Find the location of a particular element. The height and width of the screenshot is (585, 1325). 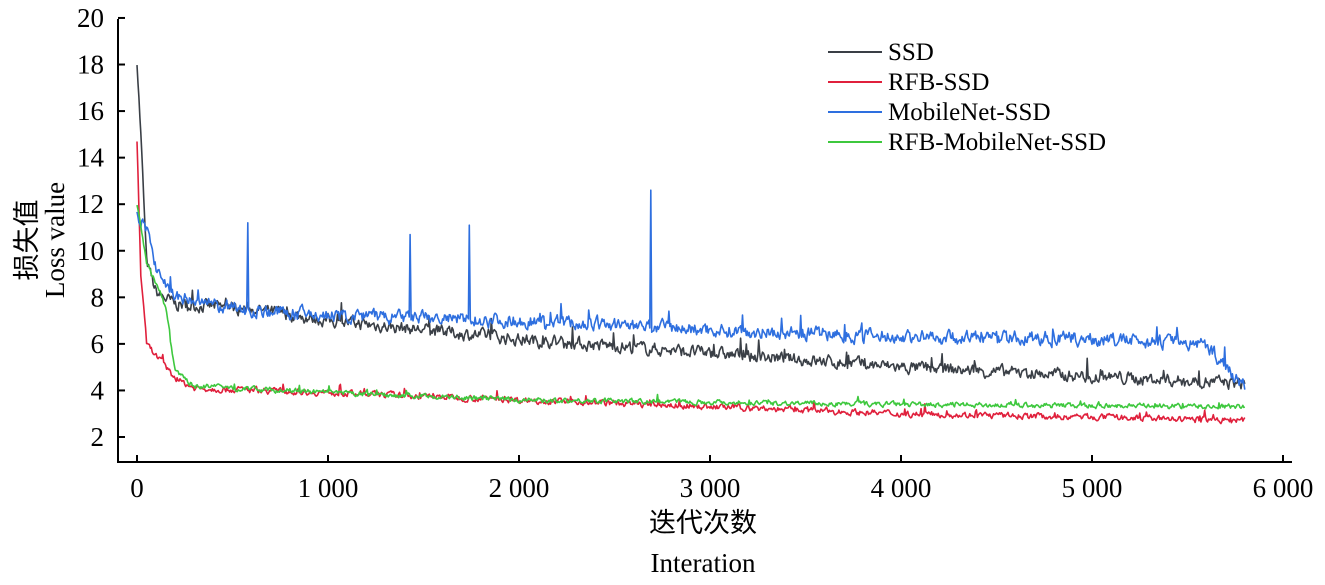

y-tick-label: 20 is located at coordinates (90, 18).